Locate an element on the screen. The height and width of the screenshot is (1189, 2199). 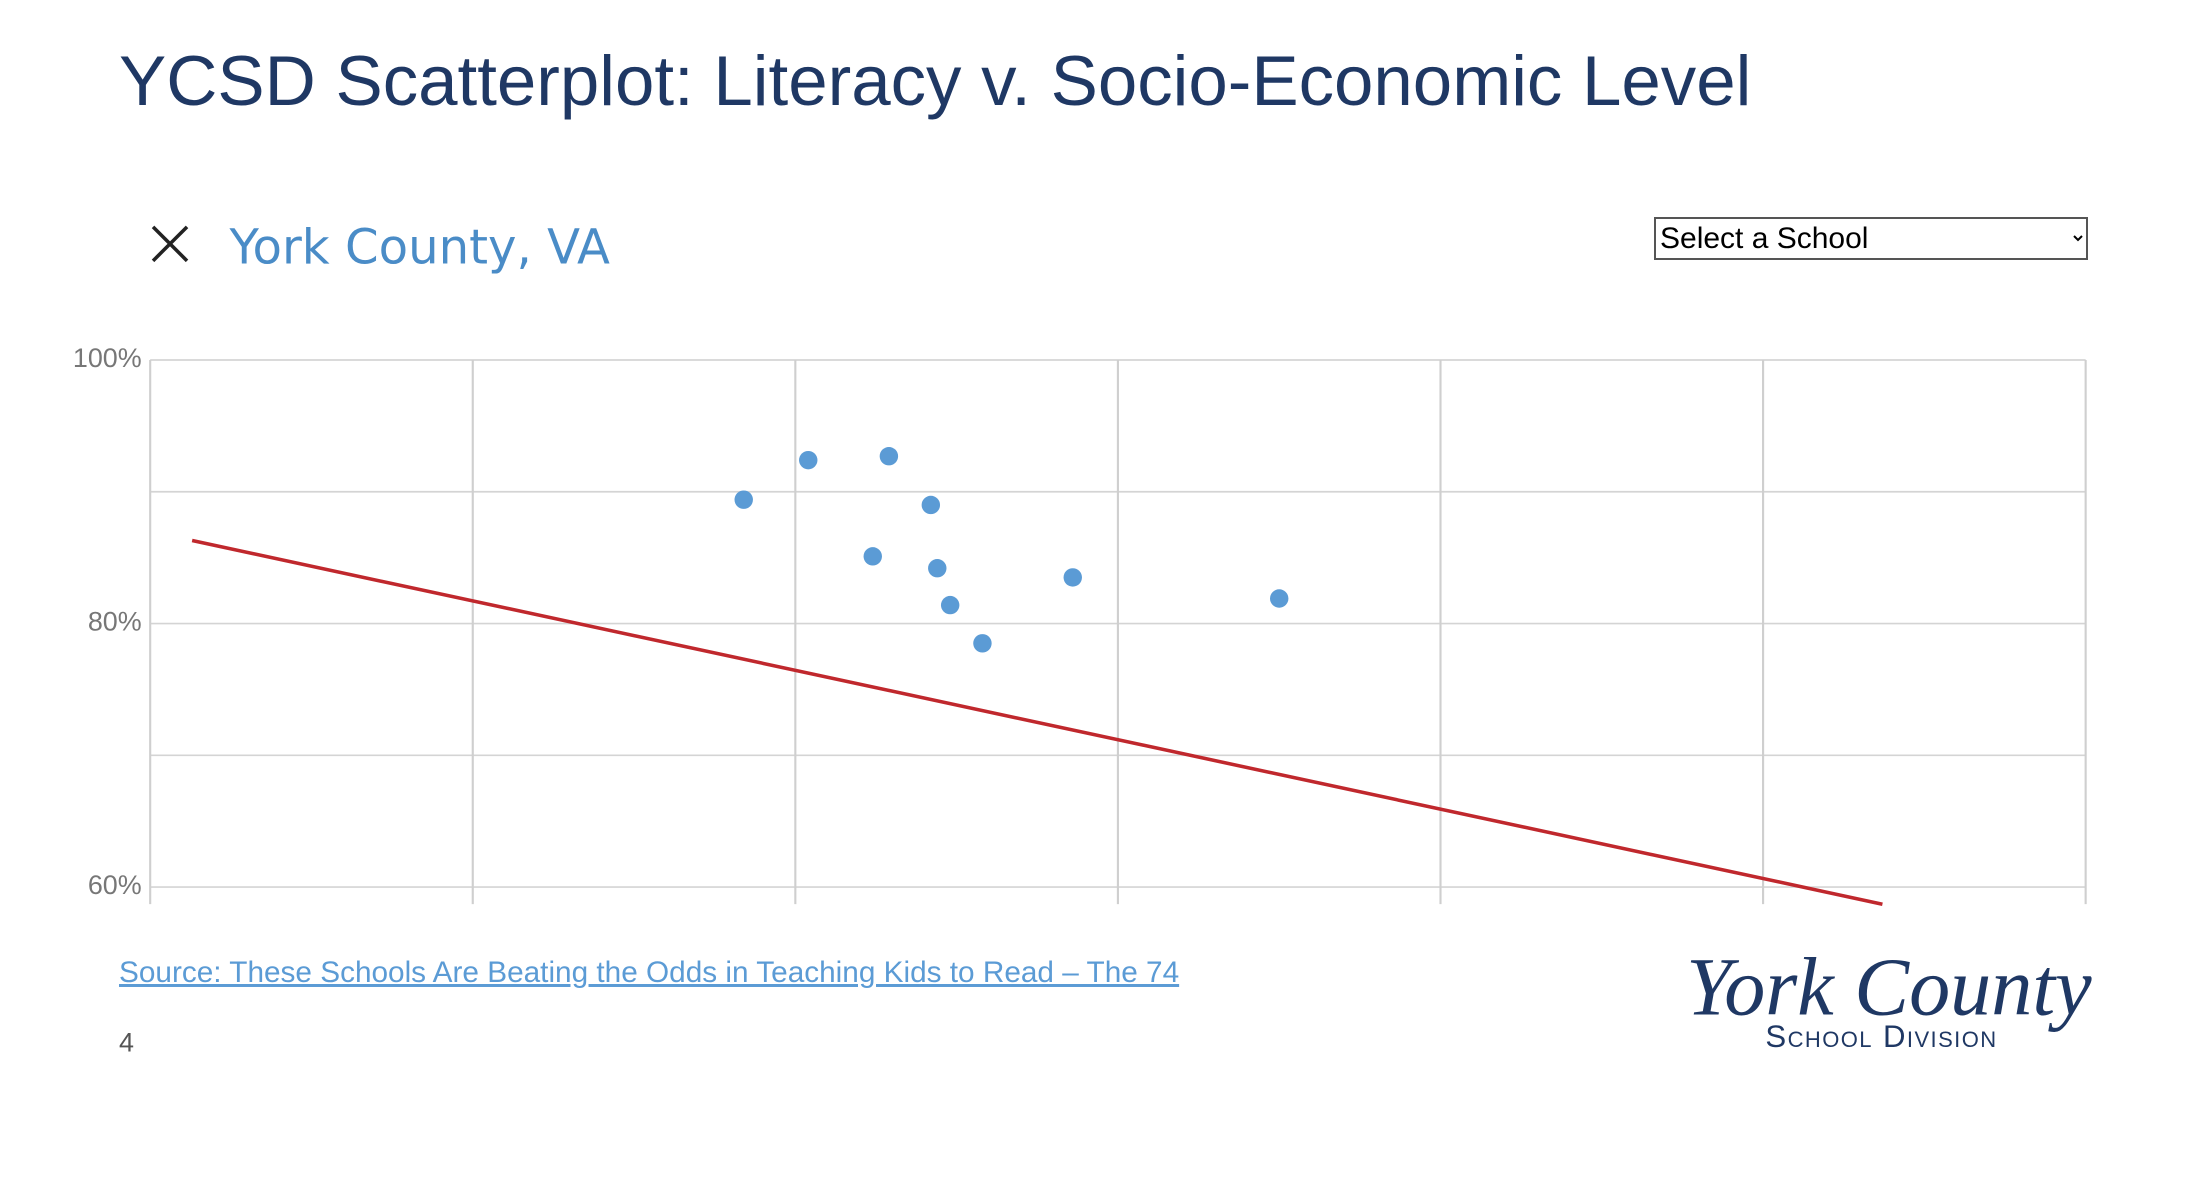
school-select: Select a School is located at coordinates (1871, 238).